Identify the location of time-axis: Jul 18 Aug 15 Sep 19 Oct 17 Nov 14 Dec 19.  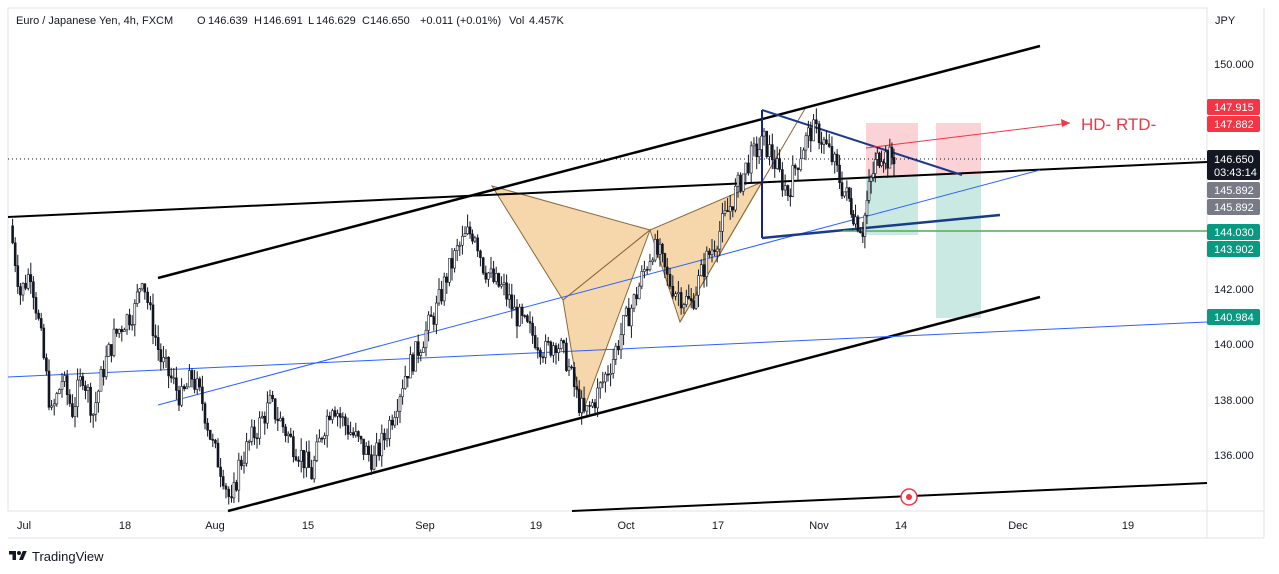
(575, 526).